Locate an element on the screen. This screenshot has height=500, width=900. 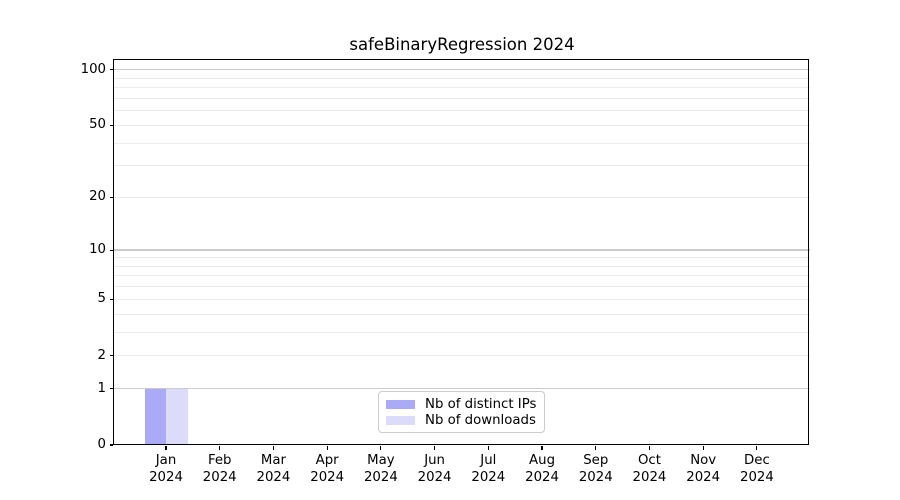
legend-item-downloads: Nb of downloads is located at coordinates (461, 420).